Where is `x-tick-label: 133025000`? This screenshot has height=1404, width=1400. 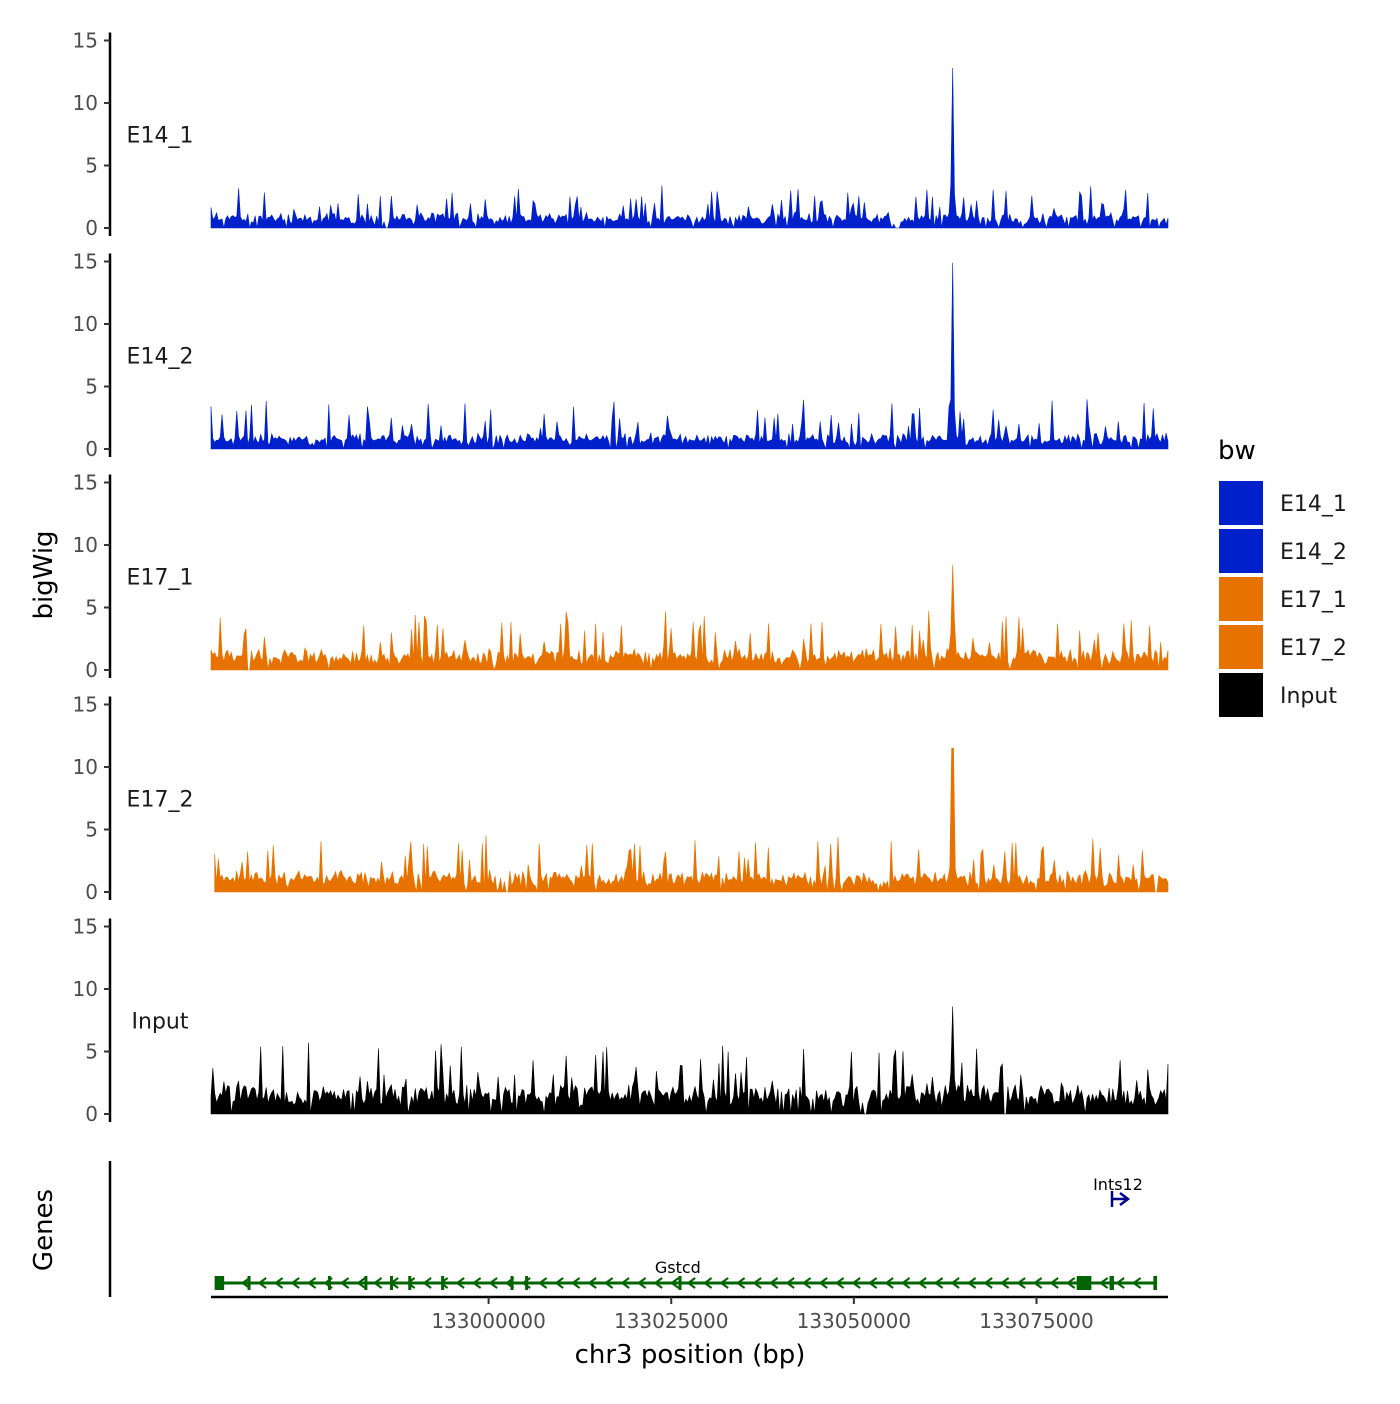 x-tick-label: 133025000 is located at coordinates (671, 1321).